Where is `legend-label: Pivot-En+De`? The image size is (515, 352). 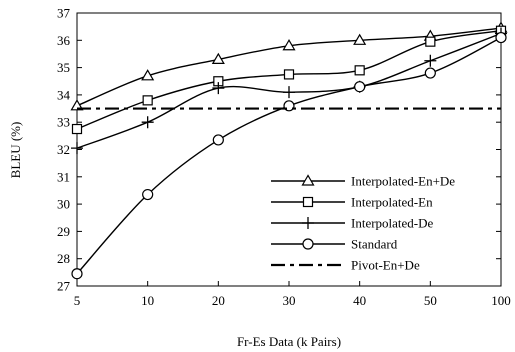 legend-label: Pivot-En+De is located at coordinates (385, 265).